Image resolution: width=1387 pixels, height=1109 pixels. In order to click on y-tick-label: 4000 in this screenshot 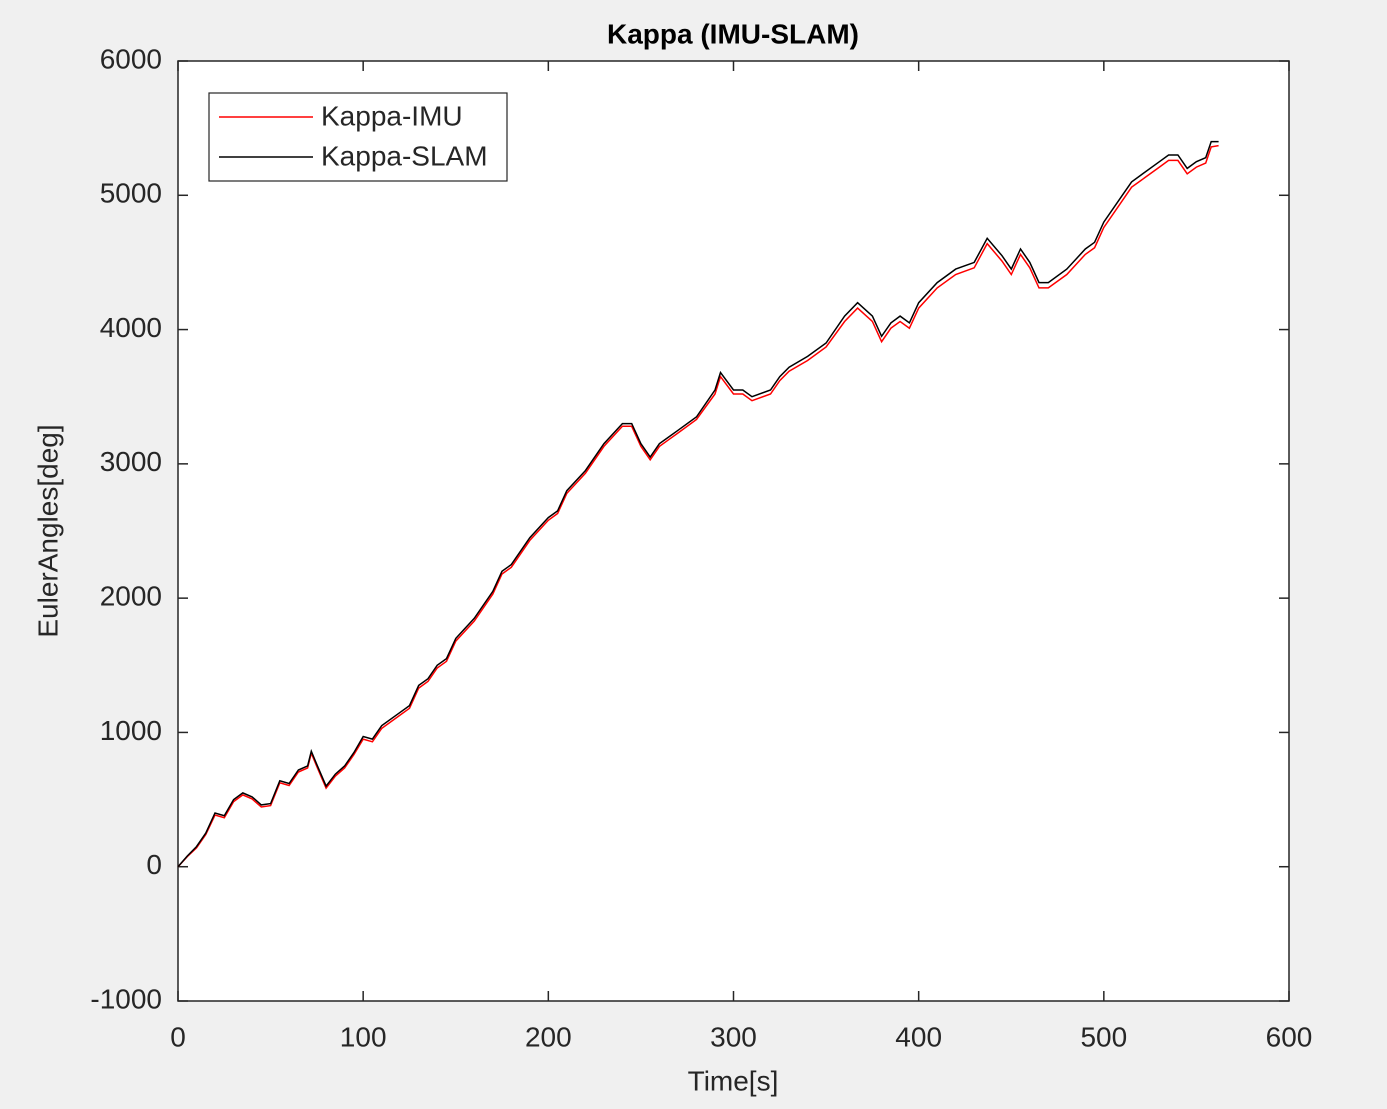, I will do `click(131, 327)`.